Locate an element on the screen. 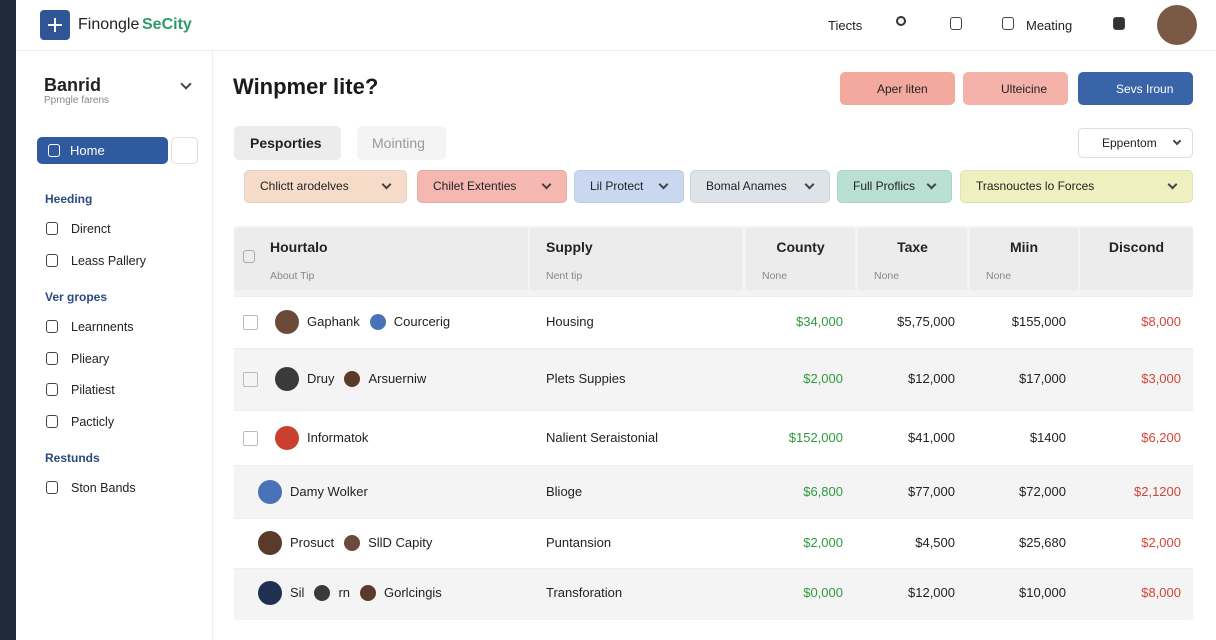 This screenshot has height=640, width=1216. button-label: Sevs Iroun is located at coordinates (1145, 89).